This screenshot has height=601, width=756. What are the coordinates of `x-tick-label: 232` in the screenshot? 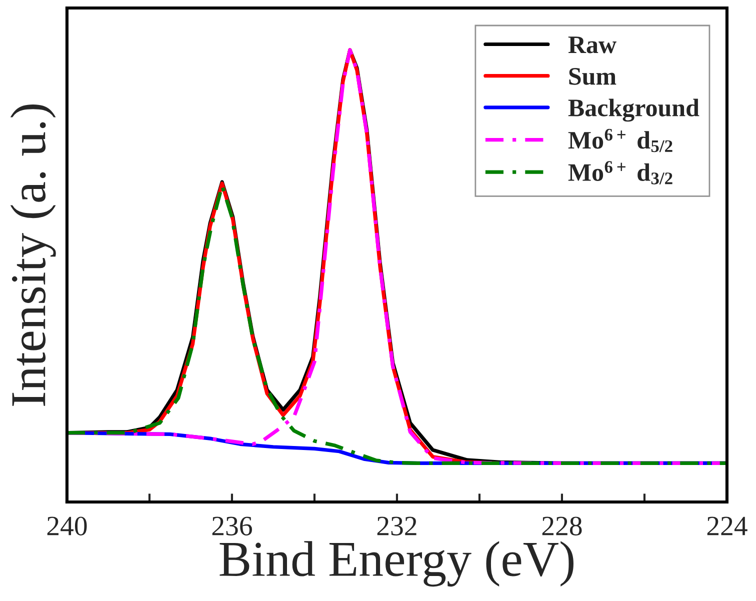 It's located at (396, 526).